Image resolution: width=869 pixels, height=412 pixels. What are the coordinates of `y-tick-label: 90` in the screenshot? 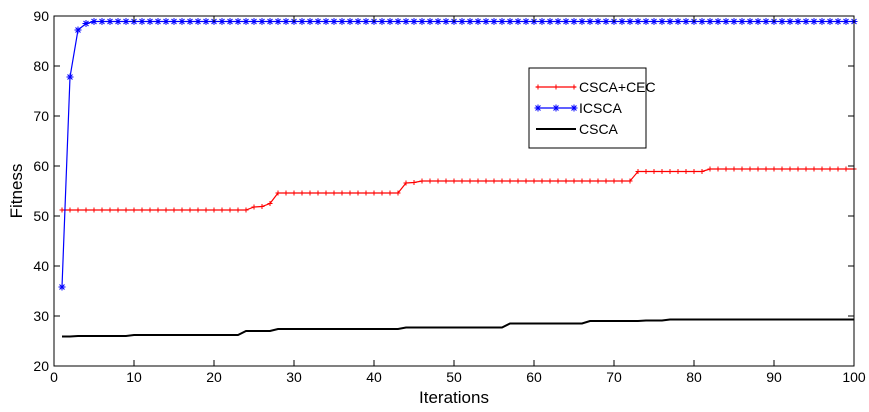 It's located at (41, 16).